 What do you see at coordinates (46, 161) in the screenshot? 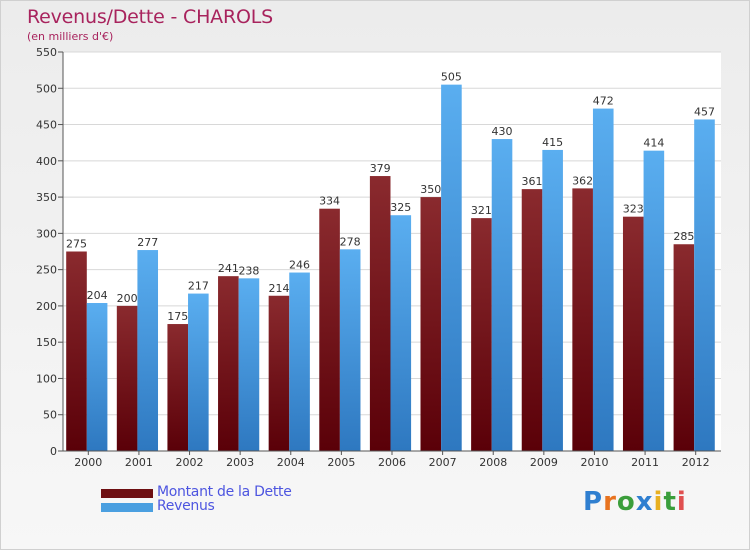
I see `y-tick-label: 400` at bounding box center [46, 161].